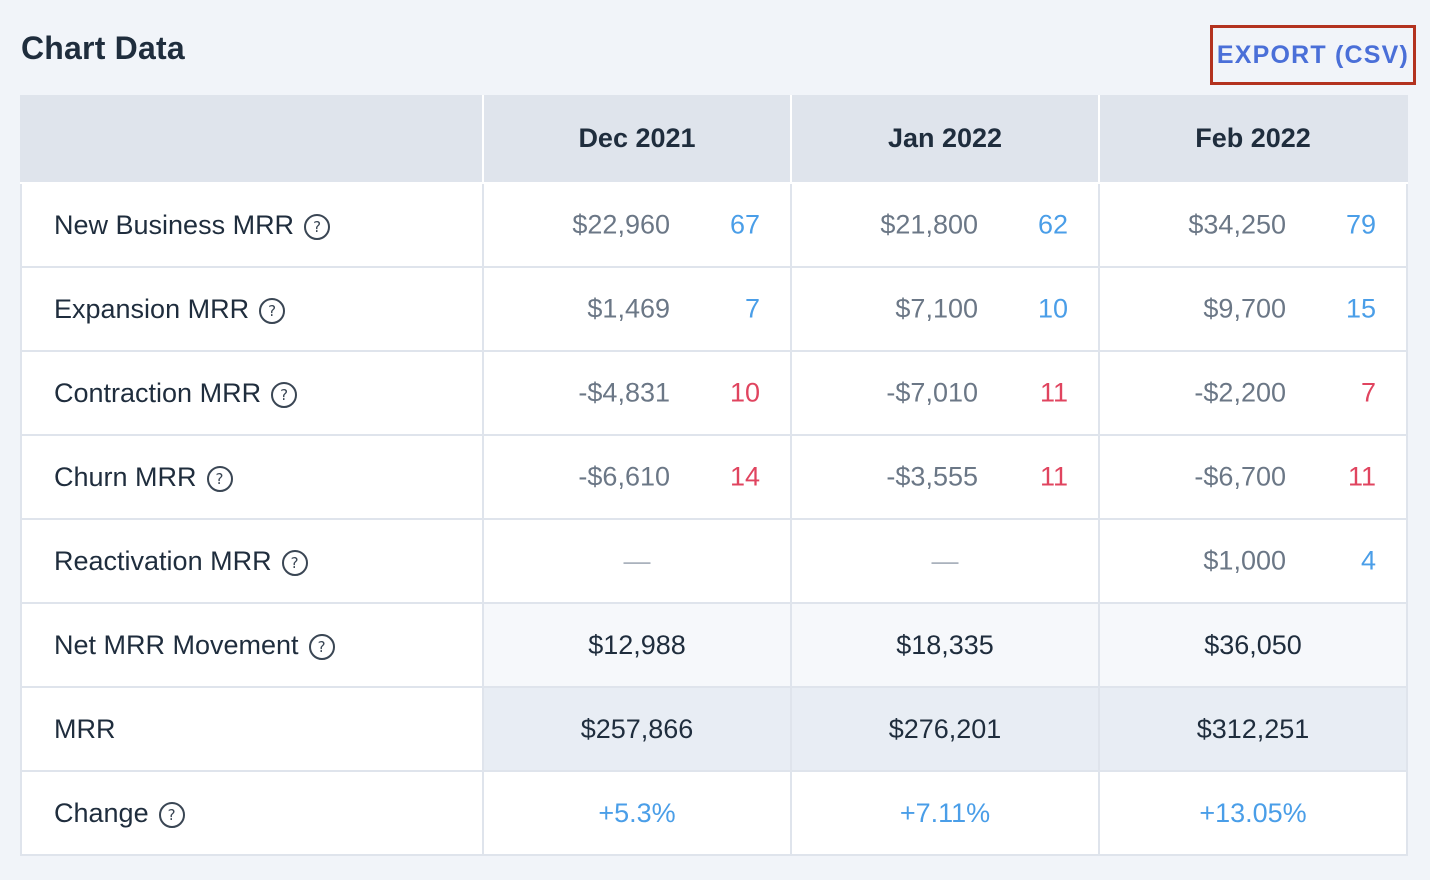 This screenshot has height=880, width=1430. What do you see at coordinates (624, 476) in the screenshot?
I see `amount-value: -$6,610` at bounding box center [624, 476].